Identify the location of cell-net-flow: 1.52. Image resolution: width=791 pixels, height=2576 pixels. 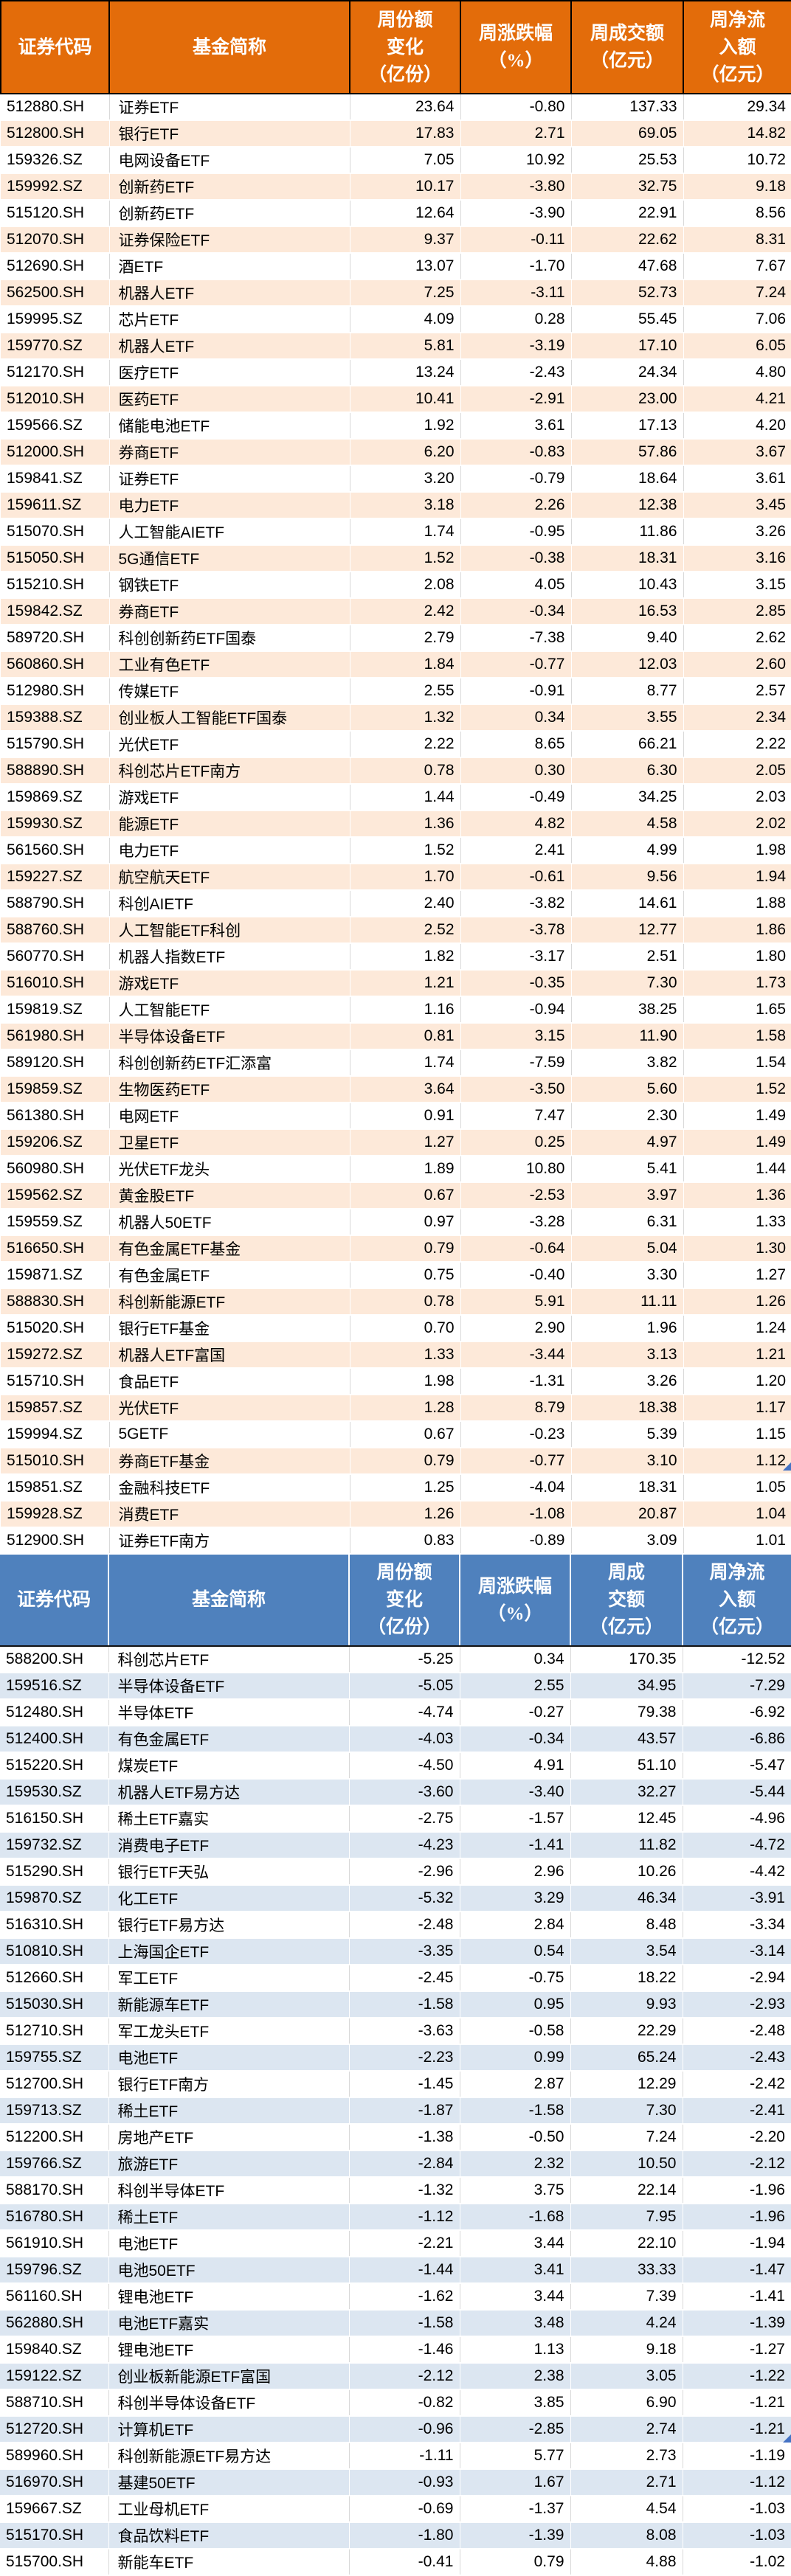
(737, 1089).